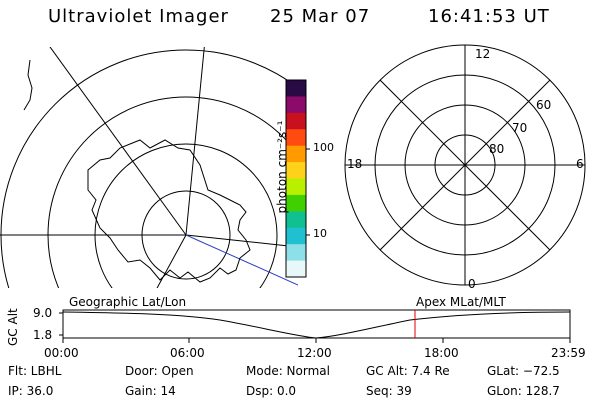  I want to click on gc-altitude-timeline, so click(315, 326).